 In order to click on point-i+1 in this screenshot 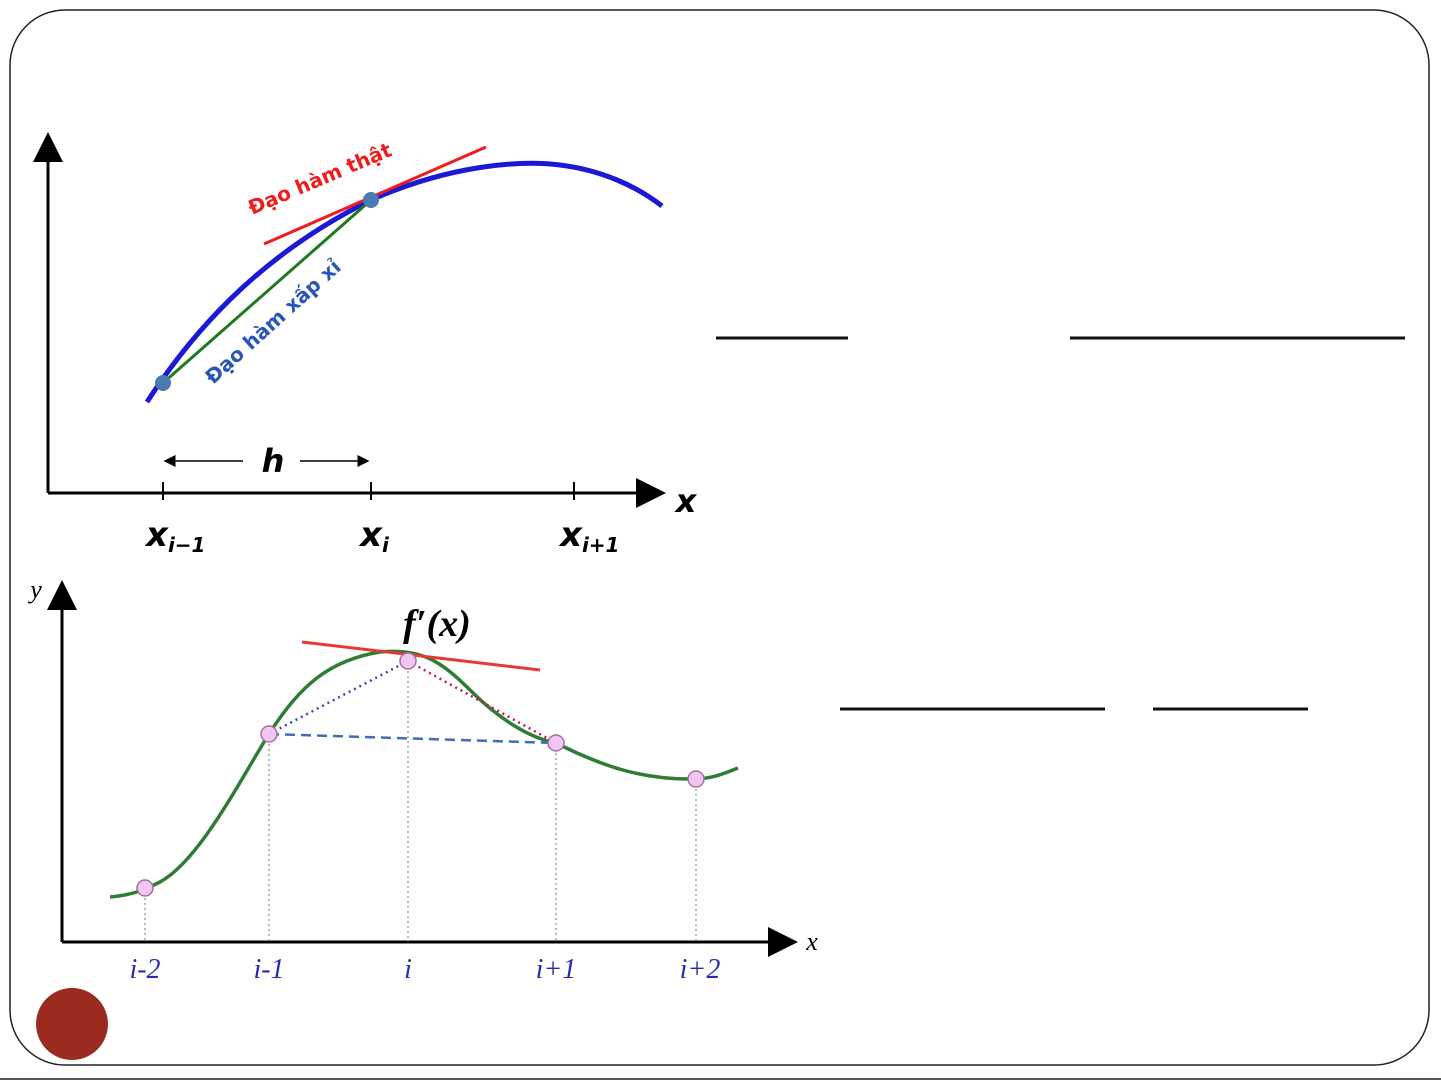, I will do `click(556, 743)`.